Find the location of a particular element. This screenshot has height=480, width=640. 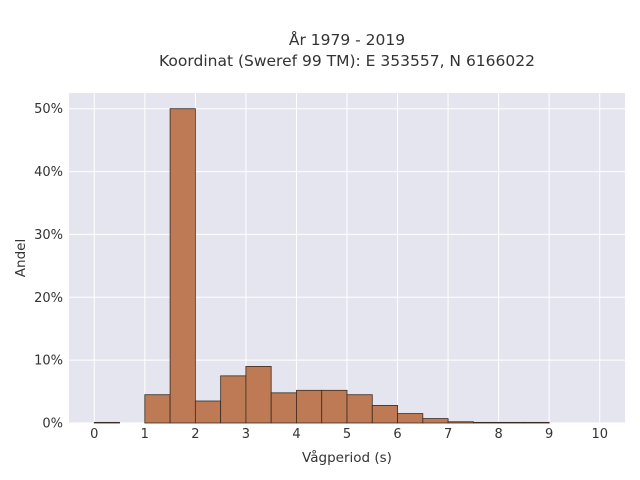

x-tick-label-10: 10 is located at coordinates (599, 434).